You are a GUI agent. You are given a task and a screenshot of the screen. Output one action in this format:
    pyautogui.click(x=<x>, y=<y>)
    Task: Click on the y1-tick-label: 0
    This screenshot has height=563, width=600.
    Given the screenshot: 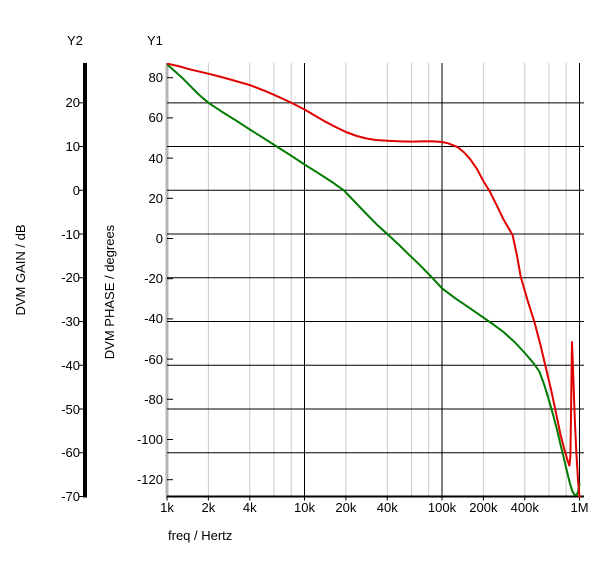 What is the action you would take?
    pyautogui.click(x=159, y=238)
    